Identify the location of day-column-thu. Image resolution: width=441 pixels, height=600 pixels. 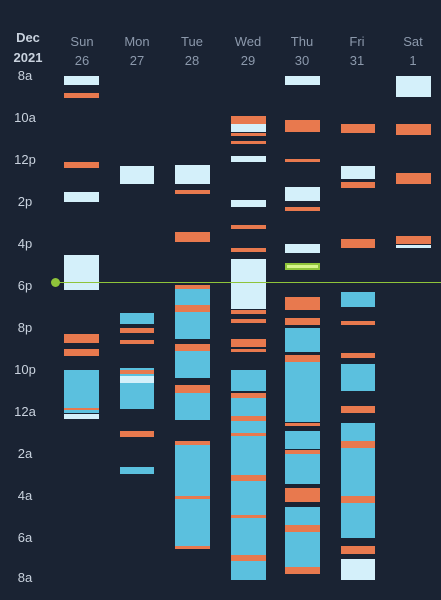
(302, 331).